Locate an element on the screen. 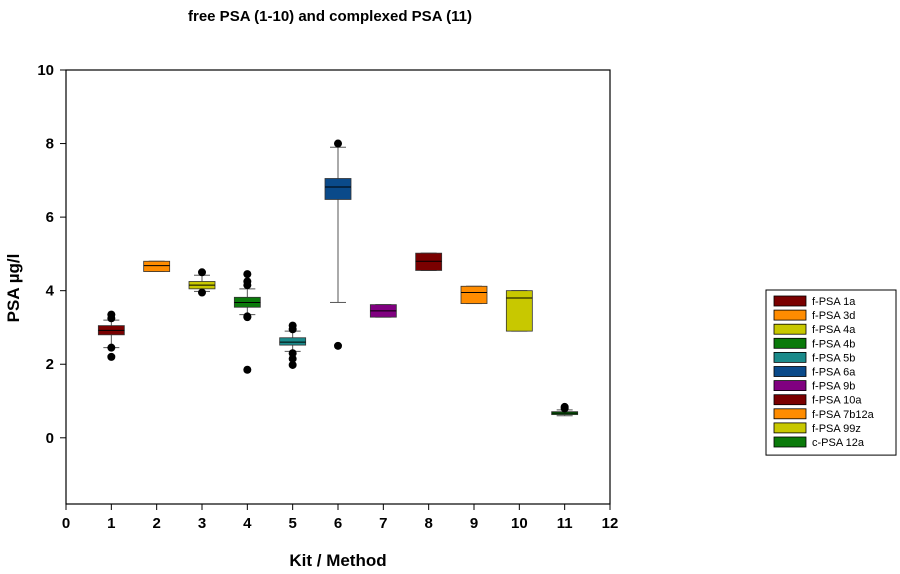 The height and width of the screenshot is (574, 900). legend-label: c-PSA 12a is located at coordinates (838, 443).